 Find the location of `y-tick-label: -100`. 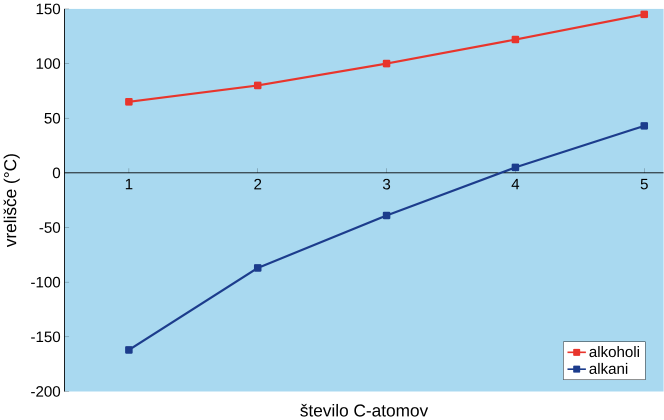

y-tick-label: -100 is located at coordinates (45, 282).